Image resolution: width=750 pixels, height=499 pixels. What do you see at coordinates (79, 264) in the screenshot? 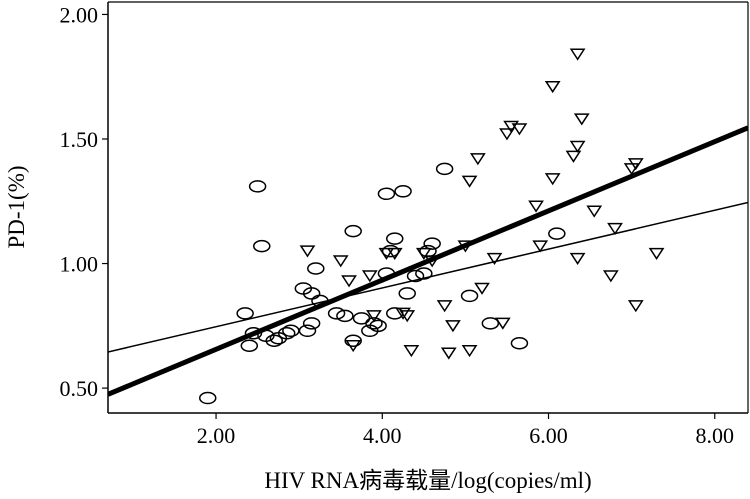
I see `y-tick-label: 1.00` at bounding box center [79, 264].